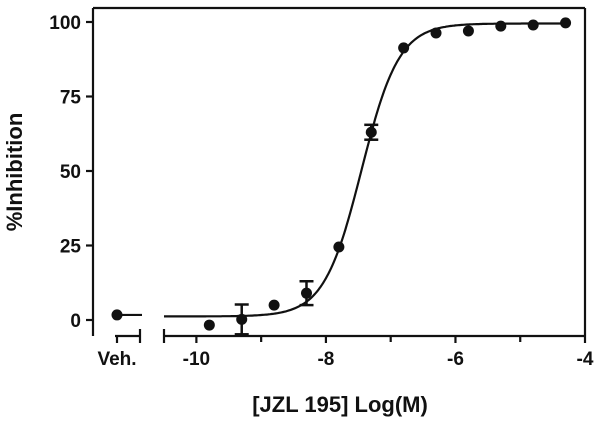  What do you see at coordinates (116, 359) in the screenshot?
I see `x-tick-label-veh: Veh.` at bounding box center [116, 359].